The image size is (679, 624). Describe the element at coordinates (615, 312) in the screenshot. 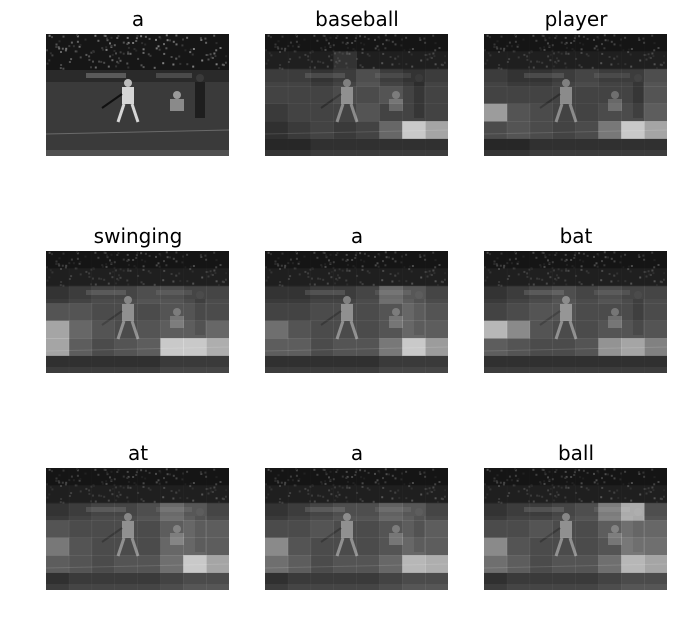

I see `catcher-head` at that location.